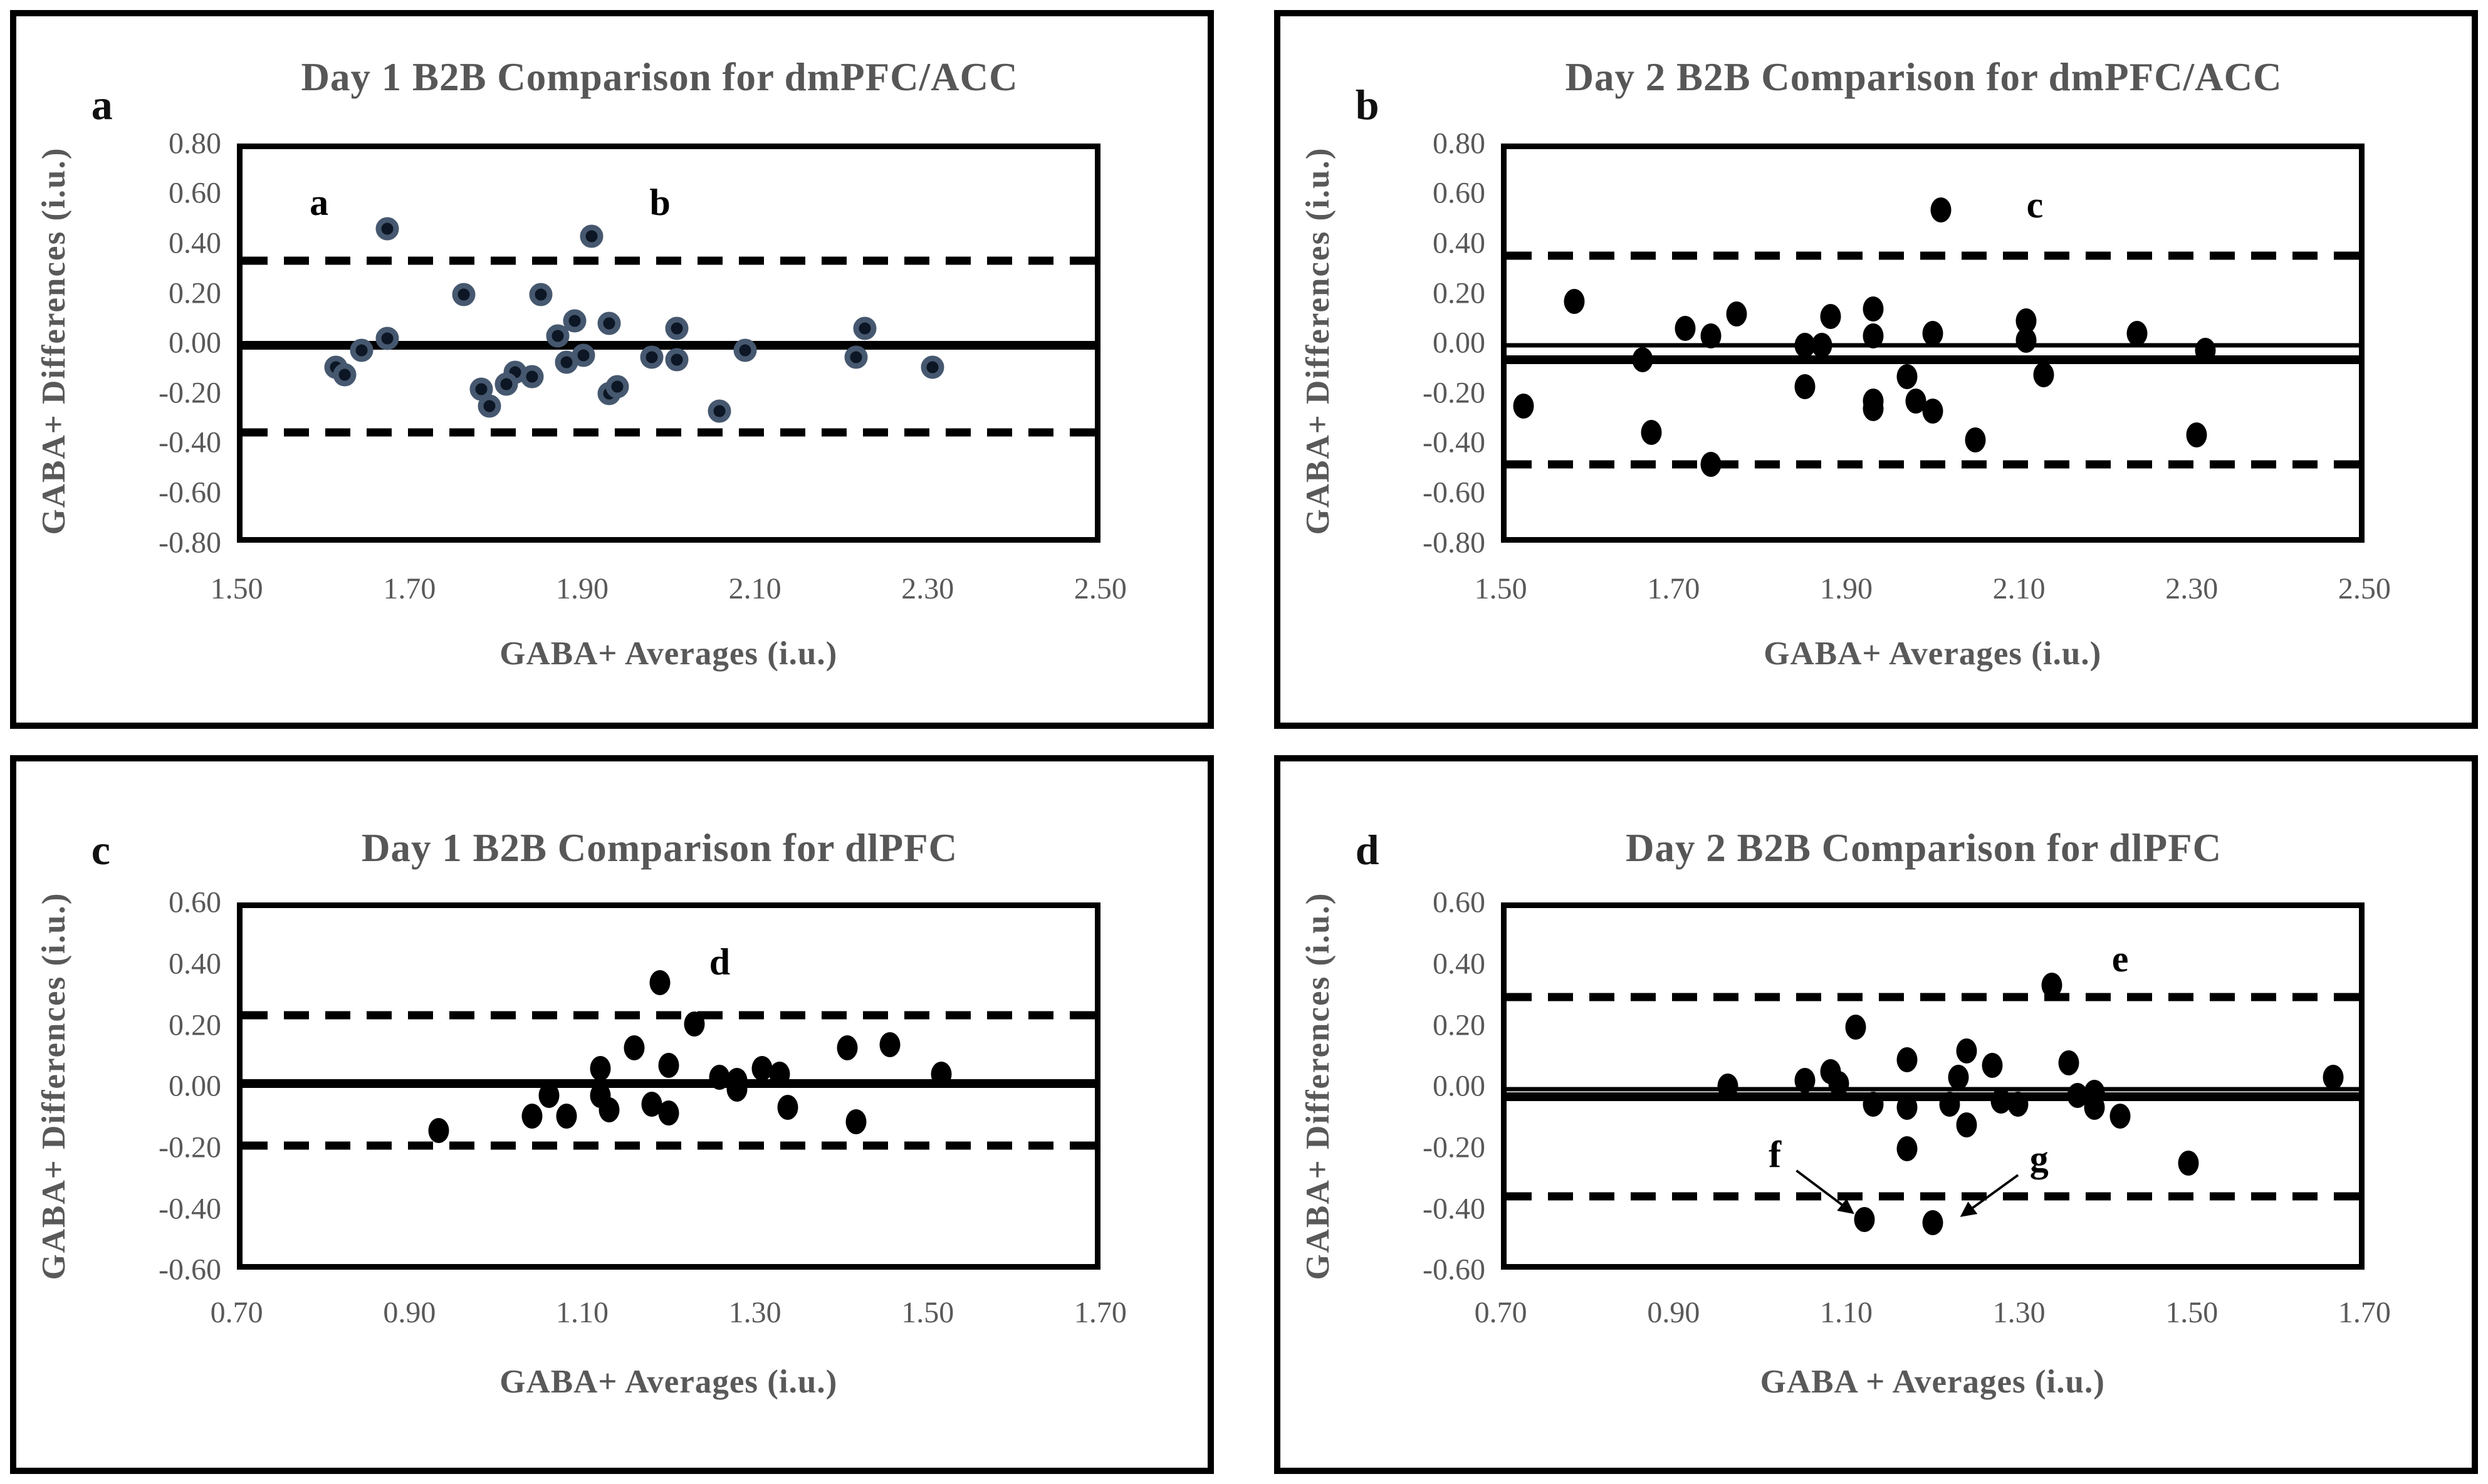 The width and height of the screenshot is (2488, 1484). Describe the element at coordinates (1367, 850) in the screenshot. I see `panel-letter: d` at that location.